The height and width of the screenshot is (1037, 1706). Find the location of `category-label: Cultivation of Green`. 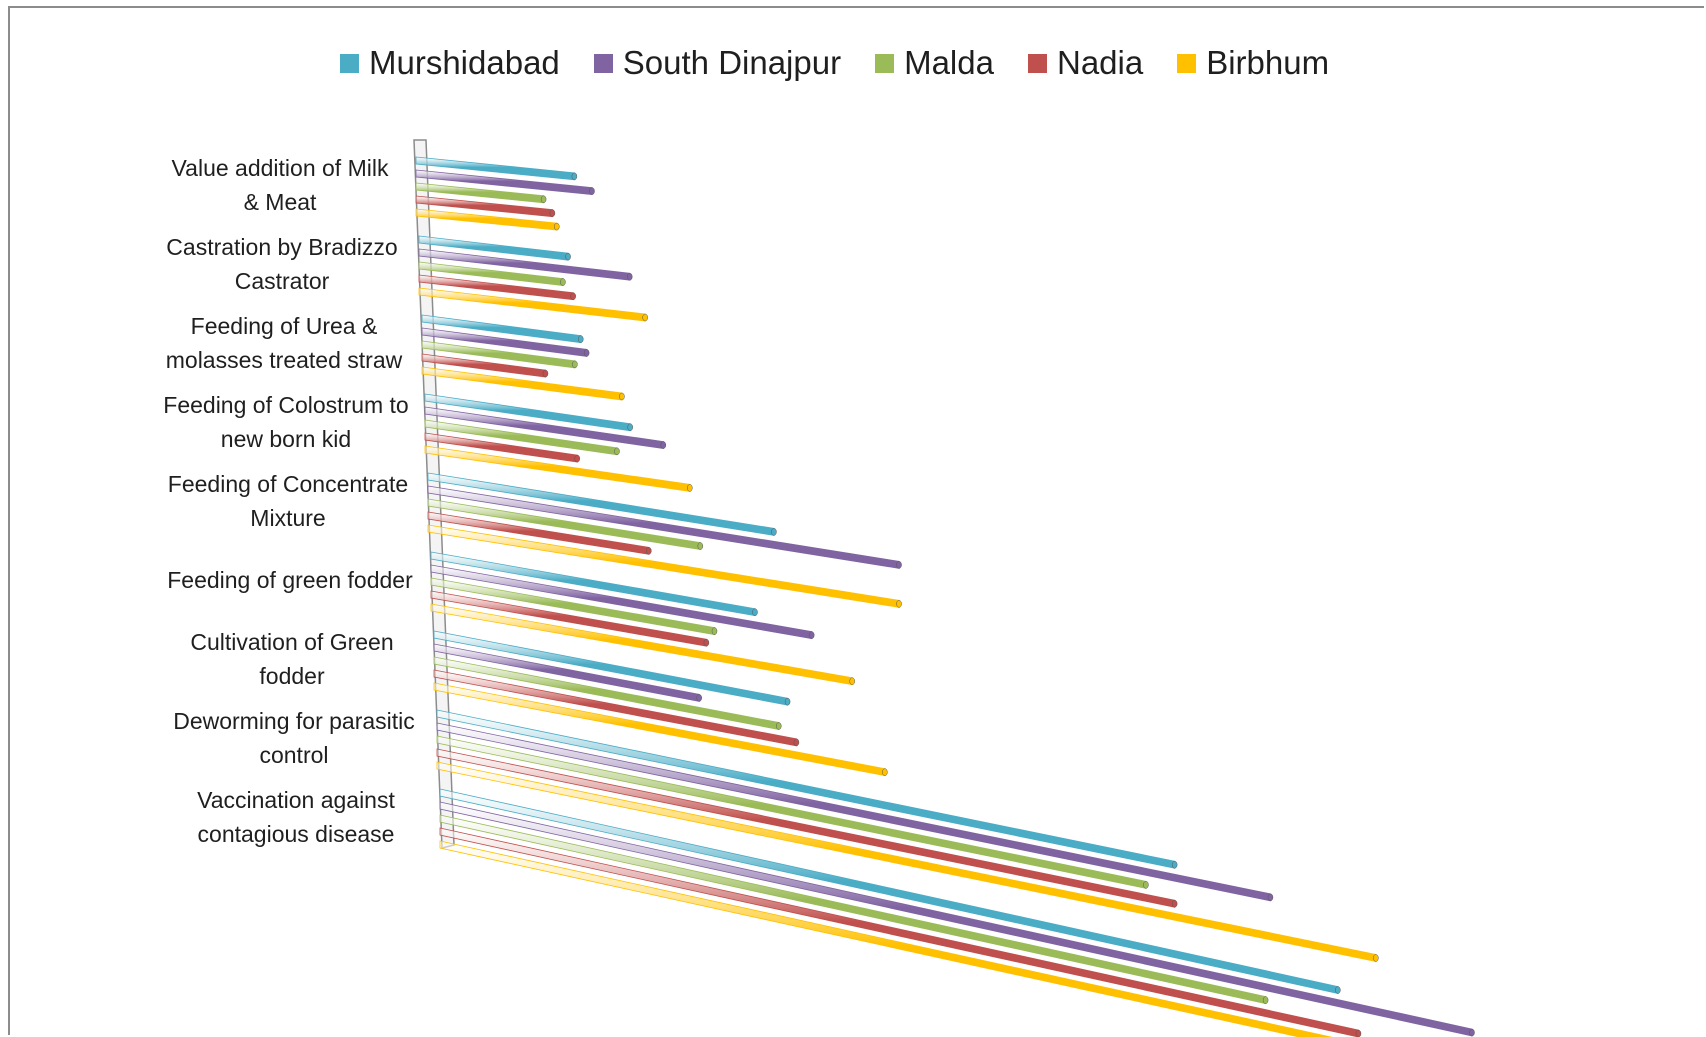

category-label: Cultivation of Green is located at coordinates (291, 642).